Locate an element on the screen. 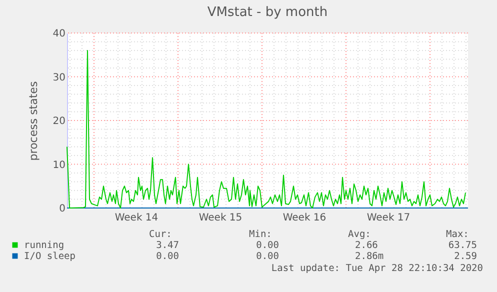 This screenshot has width=497, height=292. y-tick-label: 10 is located at coordinates (59, 165).